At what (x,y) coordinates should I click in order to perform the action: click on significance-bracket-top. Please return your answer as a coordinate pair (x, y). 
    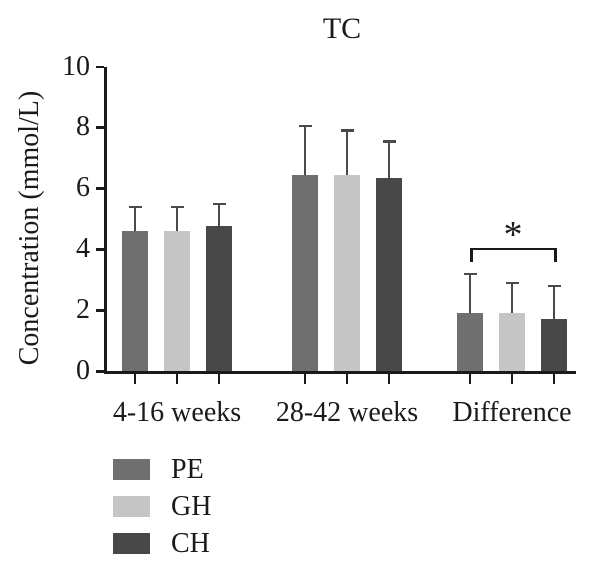
    Looking at the image, I should click on (513, 249).